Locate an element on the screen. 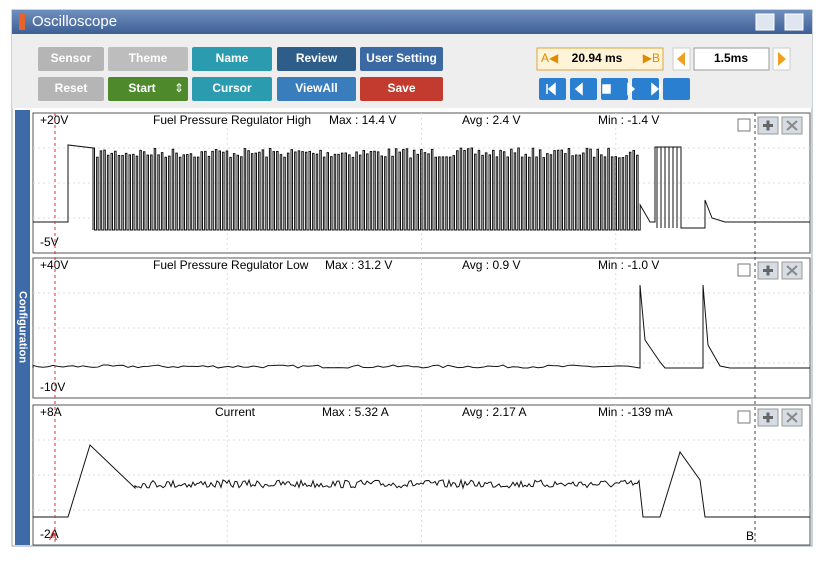  b-marker: ▶B is located at coordinates (651, 58).